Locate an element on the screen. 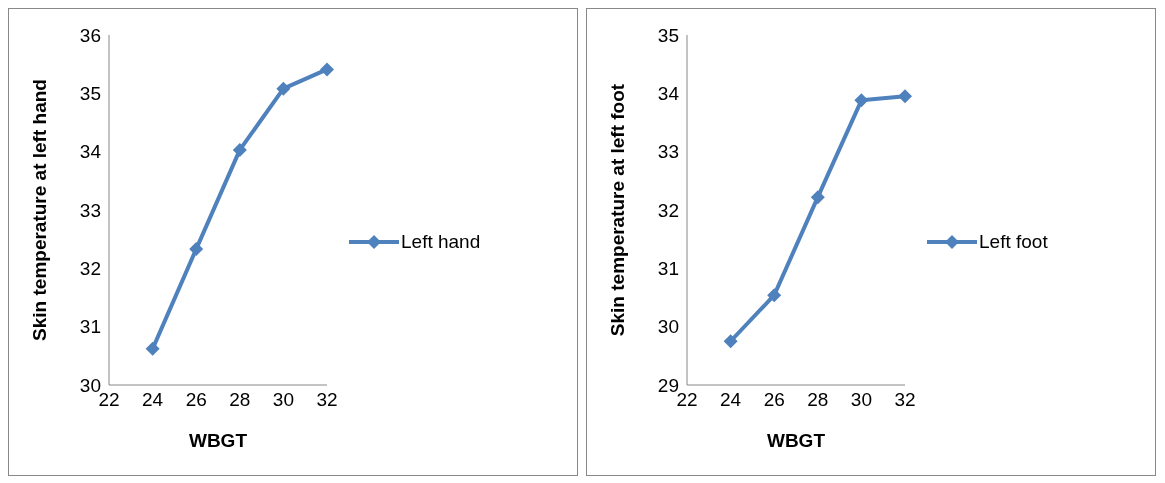  y-axis-title: Skin temperature at left hand is located at coordinates (39, 210).